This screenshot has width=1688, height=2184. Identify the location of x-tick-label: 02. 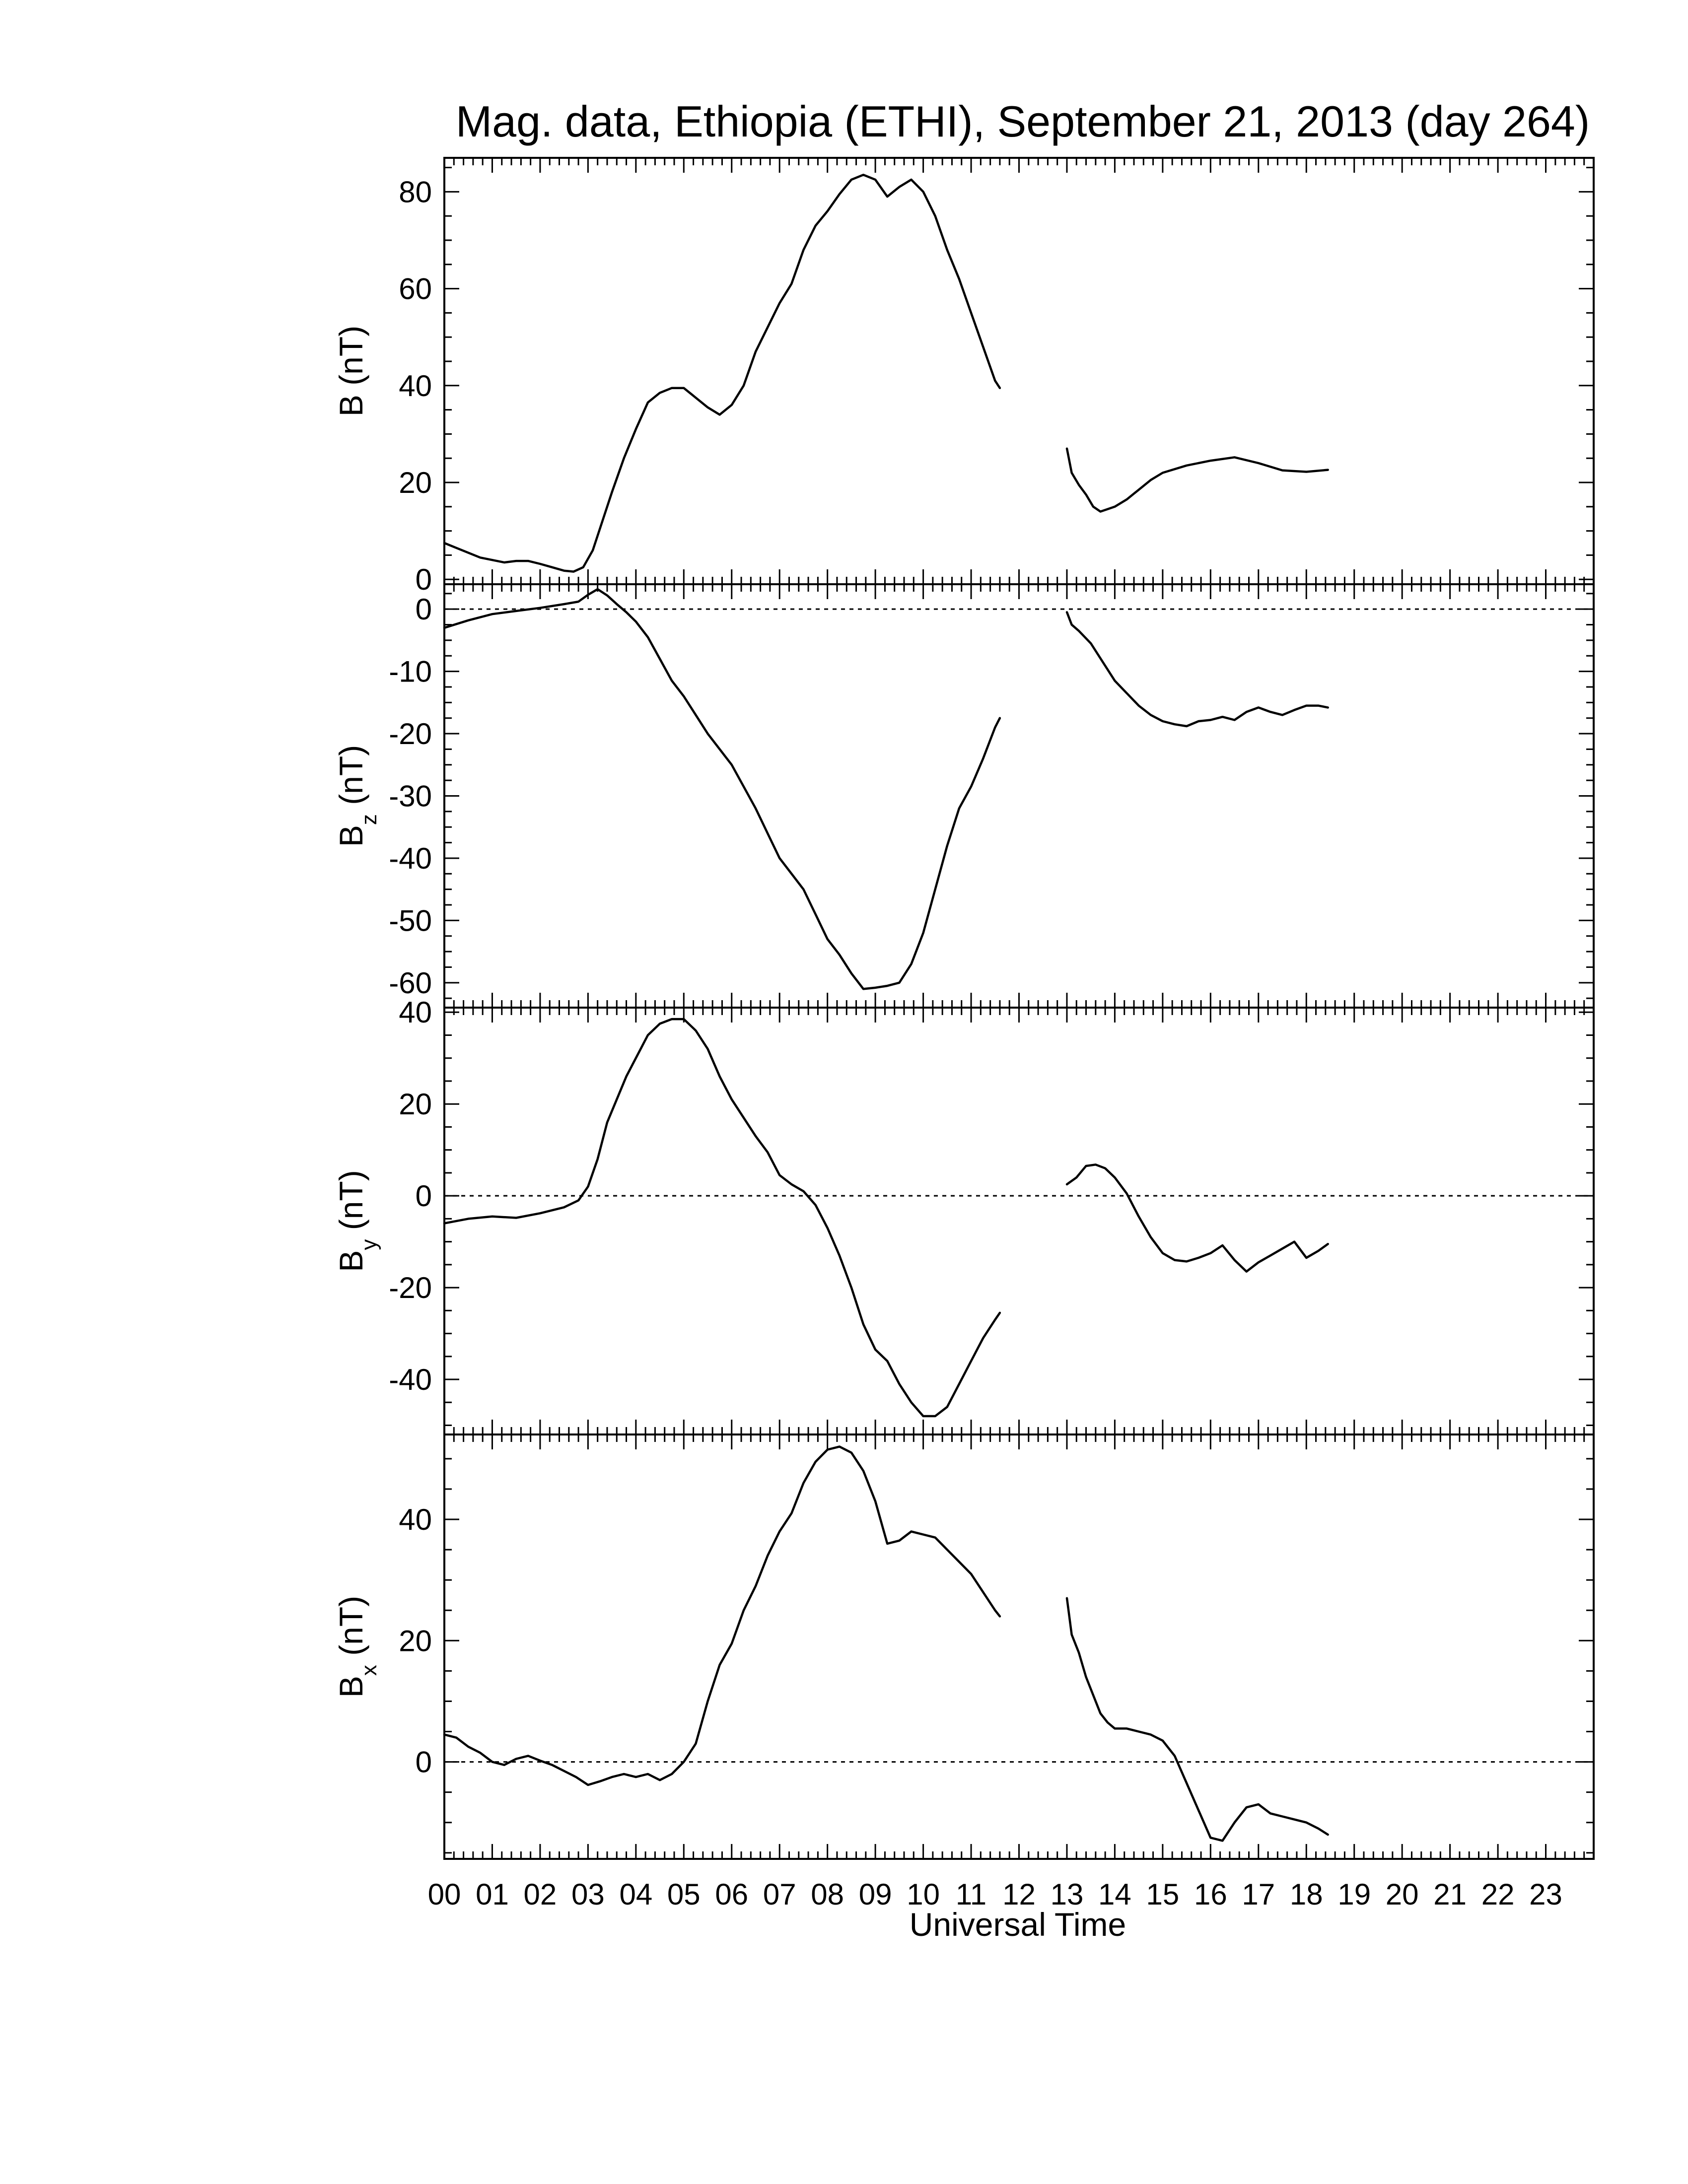
(540, 1894).